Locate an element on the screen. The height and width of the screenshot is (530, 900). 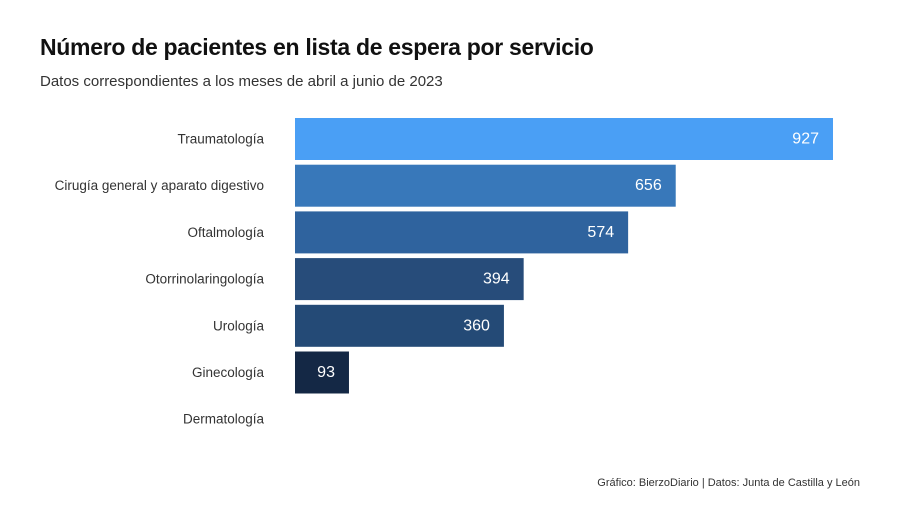
category-label: Traumatología is located at coordinates (220, 139).